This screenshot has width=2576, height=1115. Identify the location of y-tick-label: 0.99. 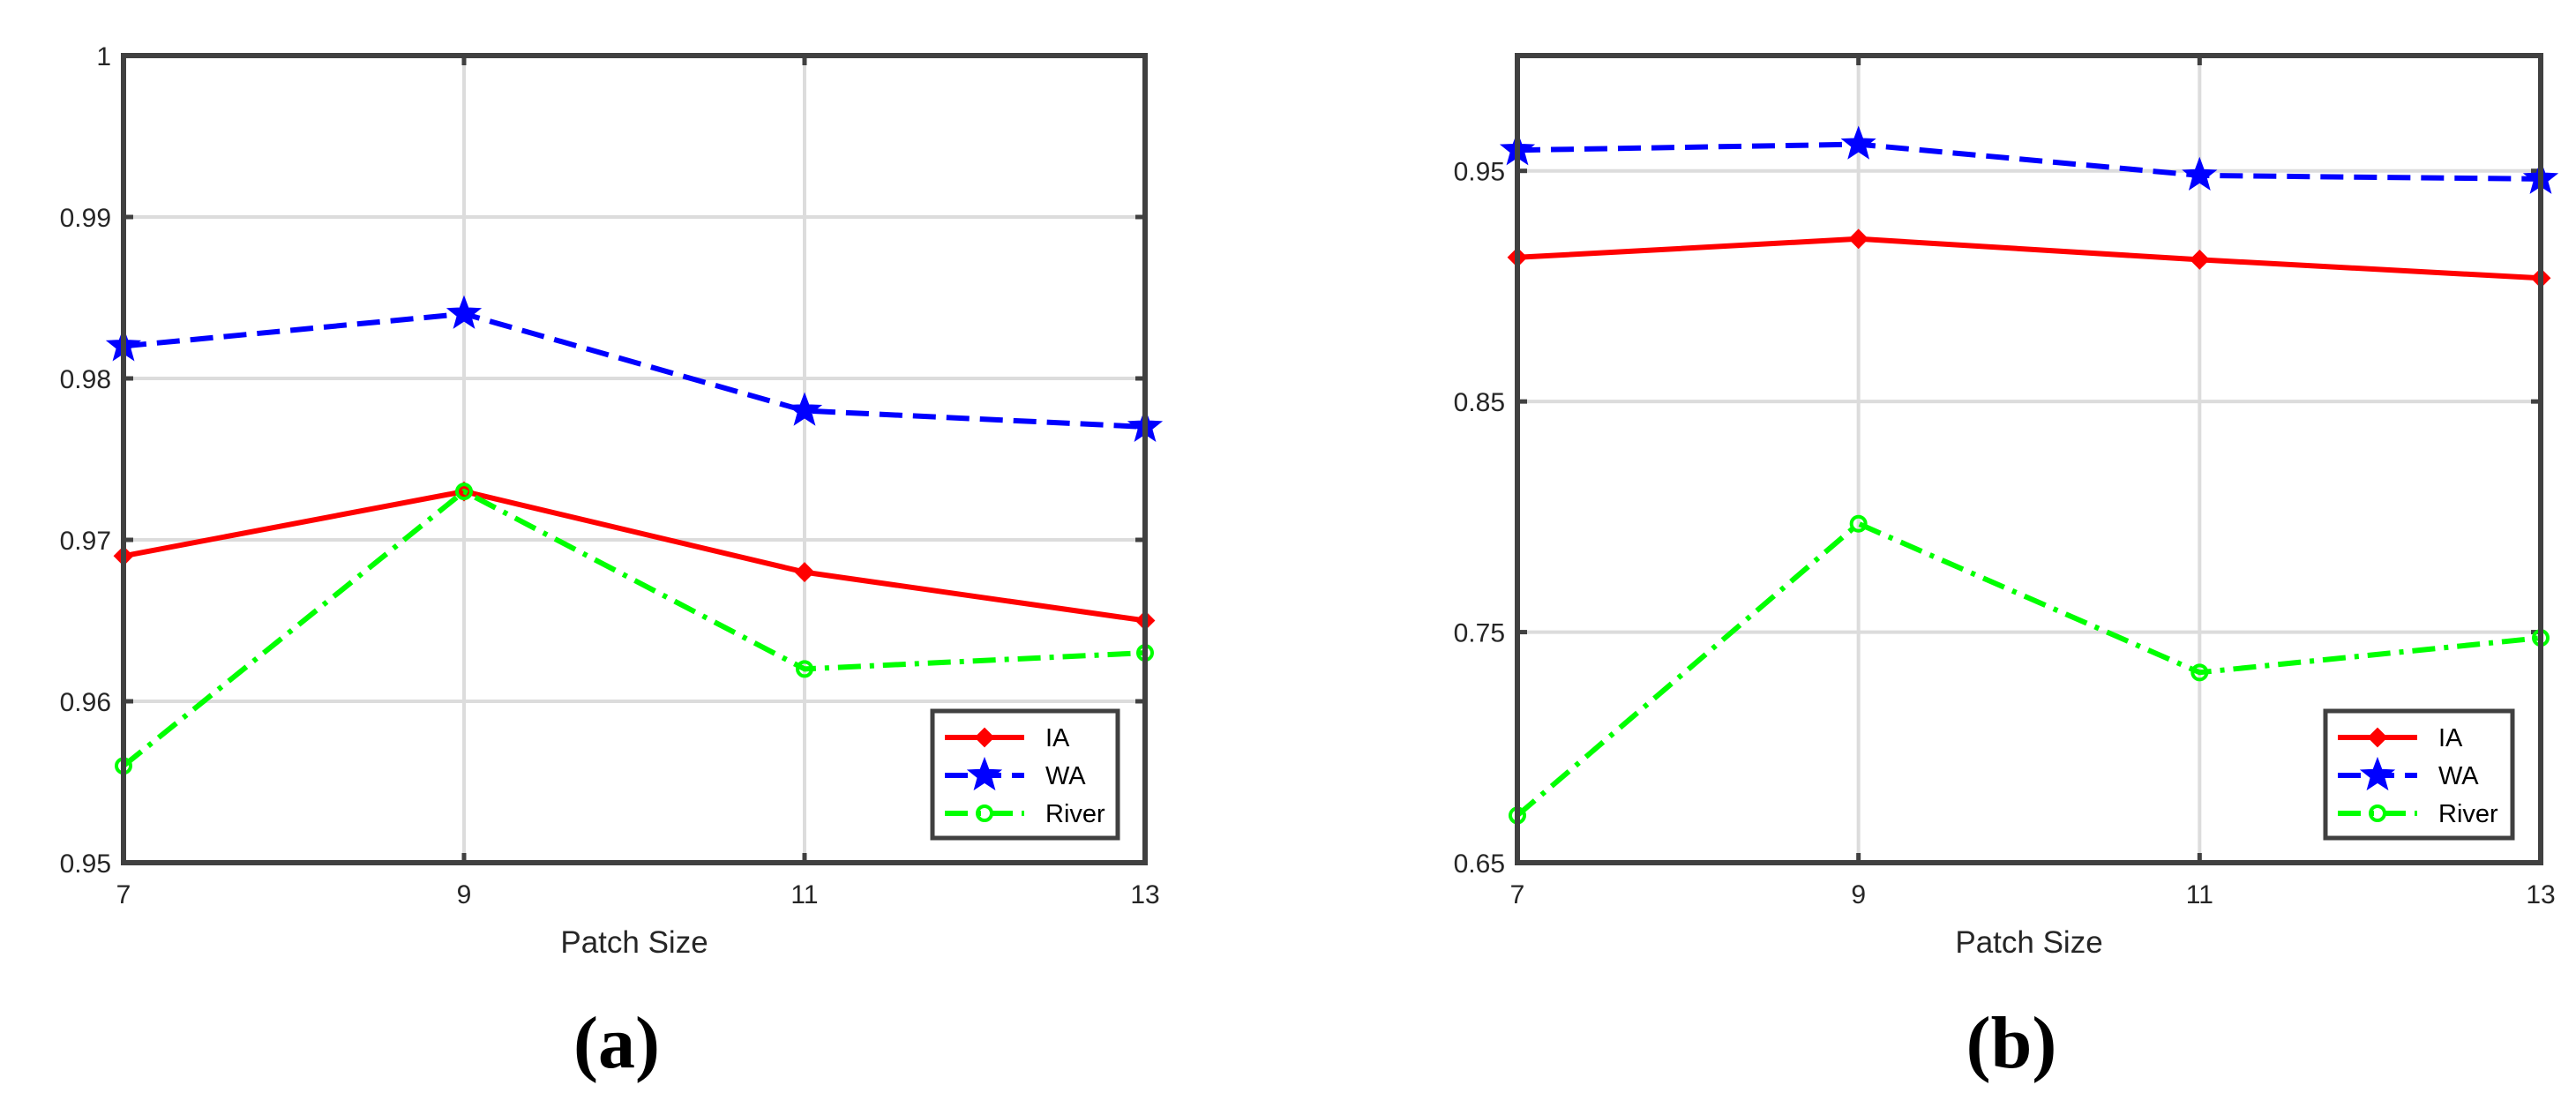
(85, 219).